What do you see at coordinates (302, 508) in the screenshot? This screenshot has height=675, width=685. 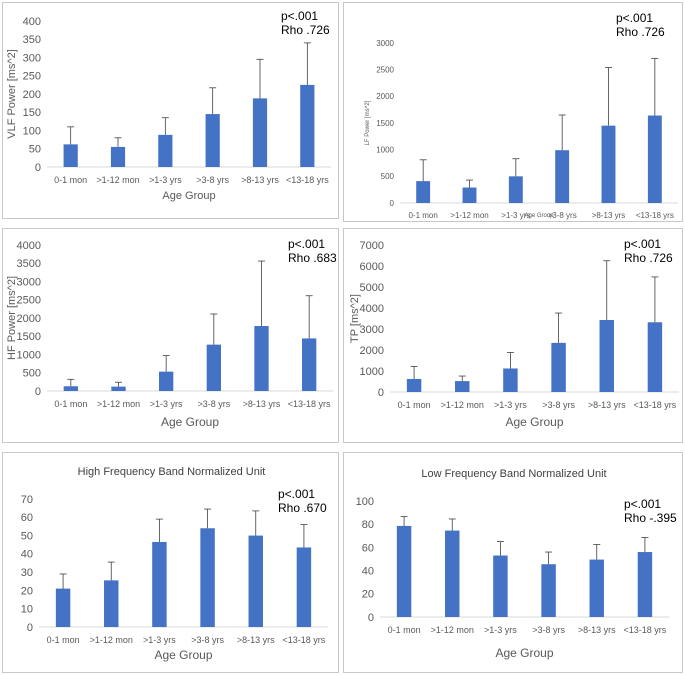 I see `rho-label: Rho .670` at bounding box center [302, 508].